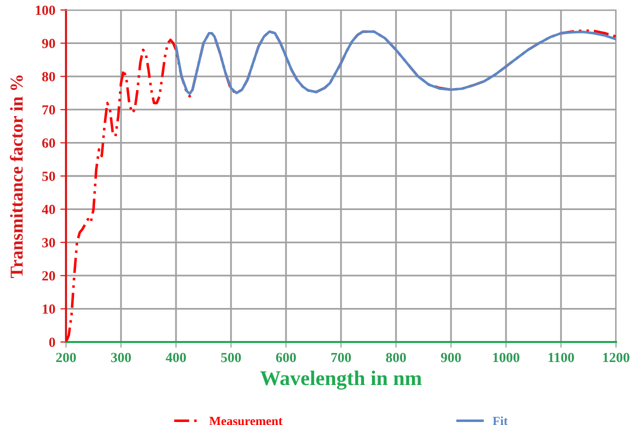  What do you see at coordinates (49, 110) in the screenshot?
I see `y-tick-label: 70` at bounding box center [49, 110].